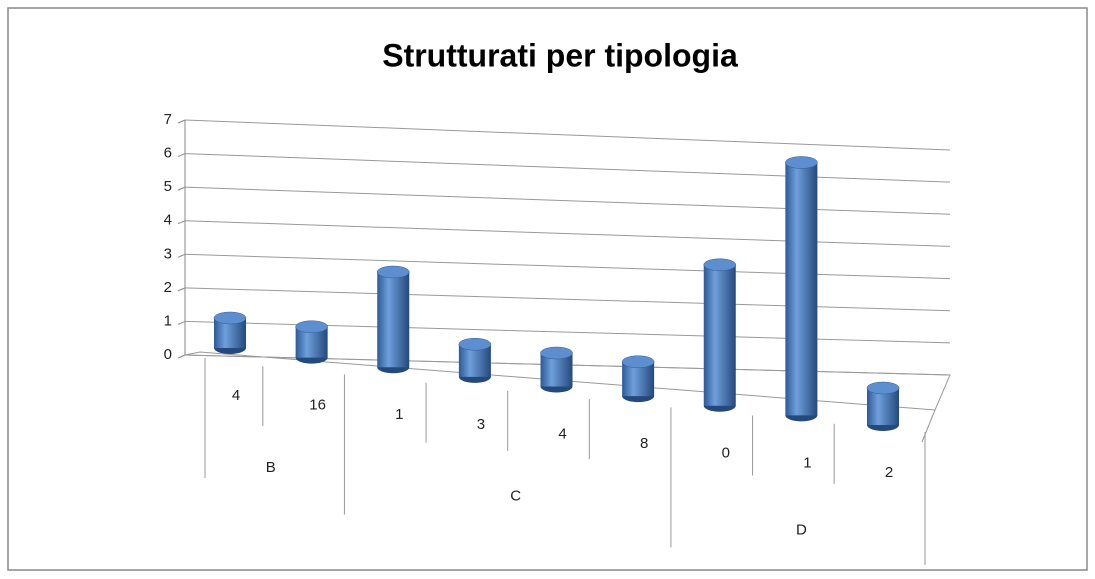 The height and width of the screenshot is (579, 1095). I want to click on y-tick-label: 5, so click(168, 186).